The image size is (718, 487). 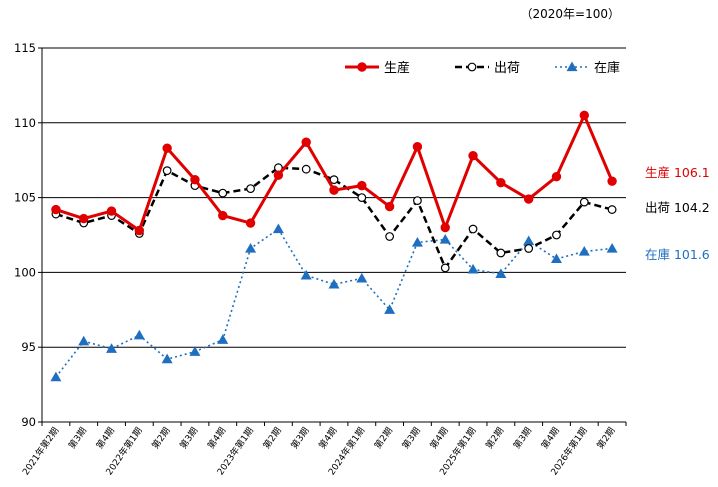 I want to click on legend-label: 出荷, so click(x=507, y=68).